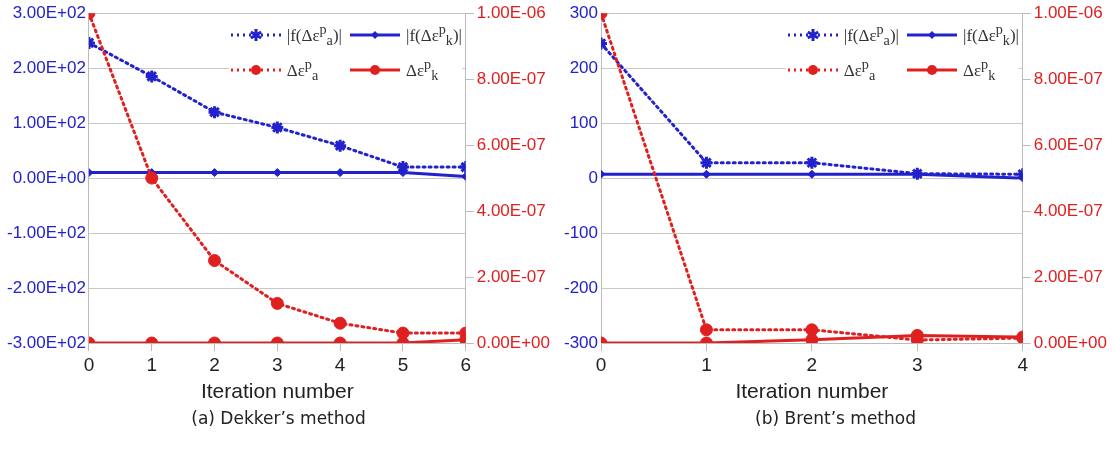 The width and height of the screenshot is (1114, 450). Describe the element at coordinates (49, 12) in the screenshot. I see `y-tick-label: 3.00E+02` at that location.